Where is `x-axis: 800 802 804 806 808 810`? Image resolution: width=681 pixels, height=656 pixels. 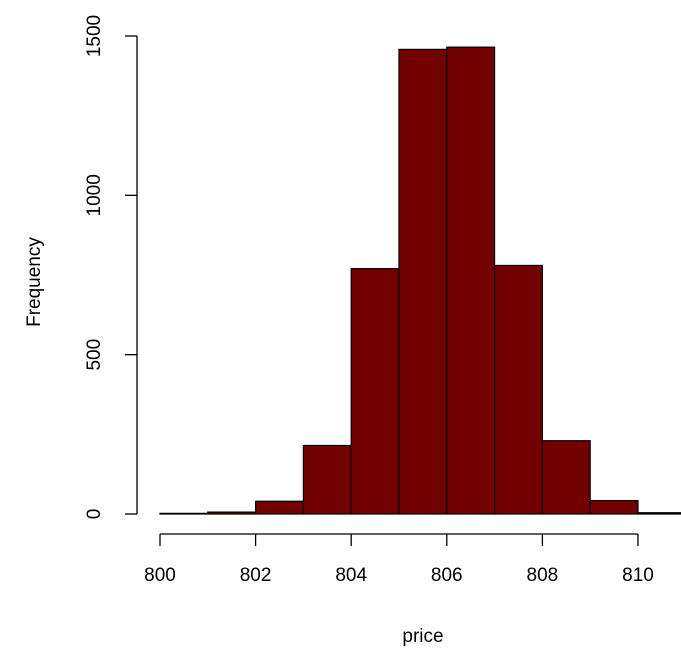 x-axis: 800 802 804 806 808 810 is located at coordinates (399, 559).